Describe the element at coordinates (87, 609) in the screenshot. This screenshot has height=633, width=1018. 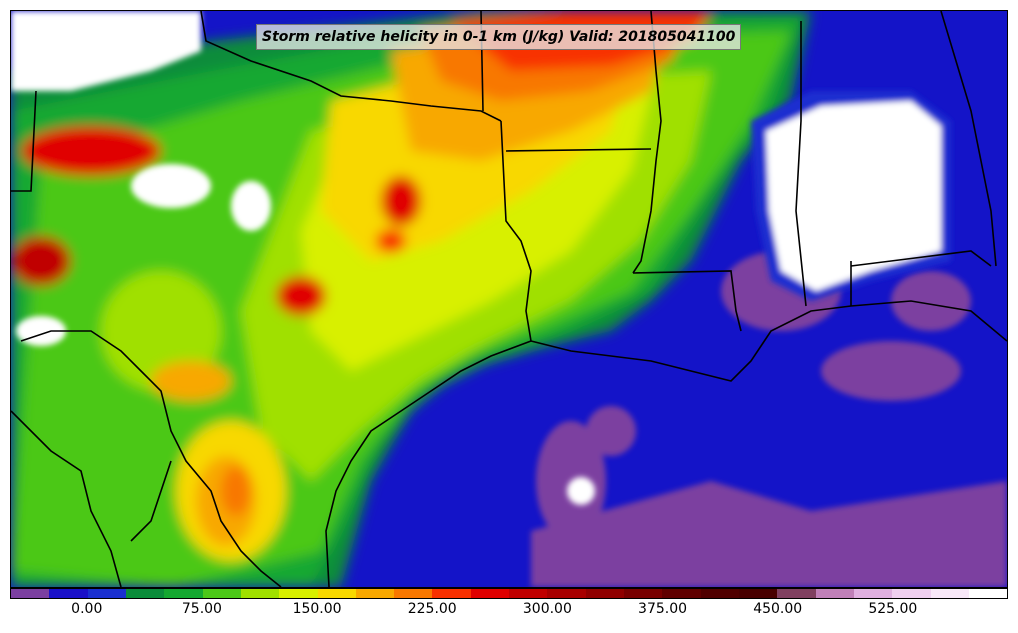
I see `colorbar-tick-label: 0.00` at that location.